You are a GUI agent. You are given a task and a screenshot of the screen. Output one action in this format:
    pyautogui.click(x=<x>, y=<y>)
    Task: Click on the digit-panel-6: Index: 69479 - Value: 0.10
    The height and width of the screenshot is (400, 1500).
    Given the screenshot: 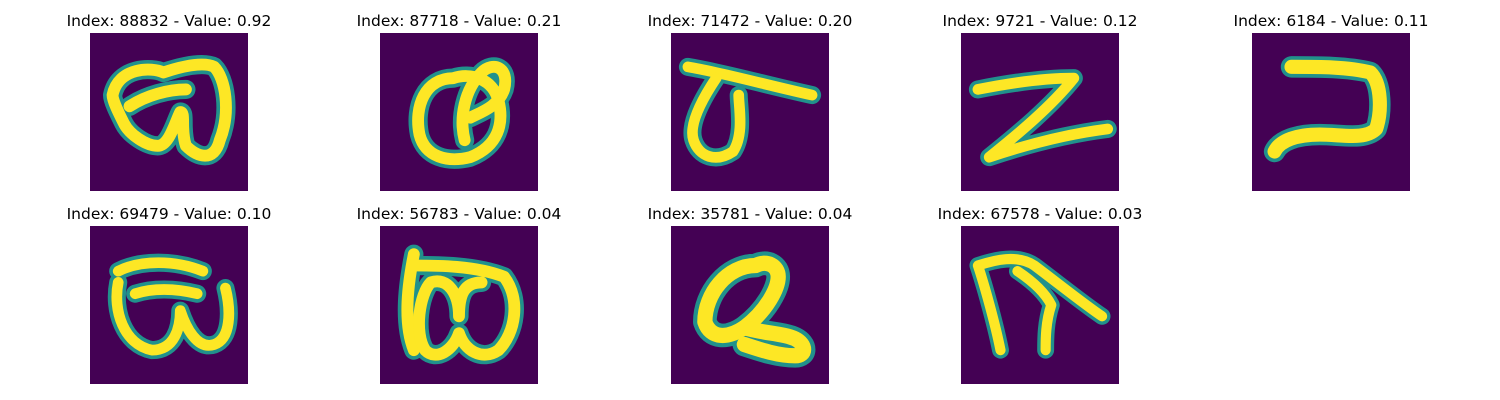 What is the action you would take?
    pyautogui.click(x=169, y=299)
    